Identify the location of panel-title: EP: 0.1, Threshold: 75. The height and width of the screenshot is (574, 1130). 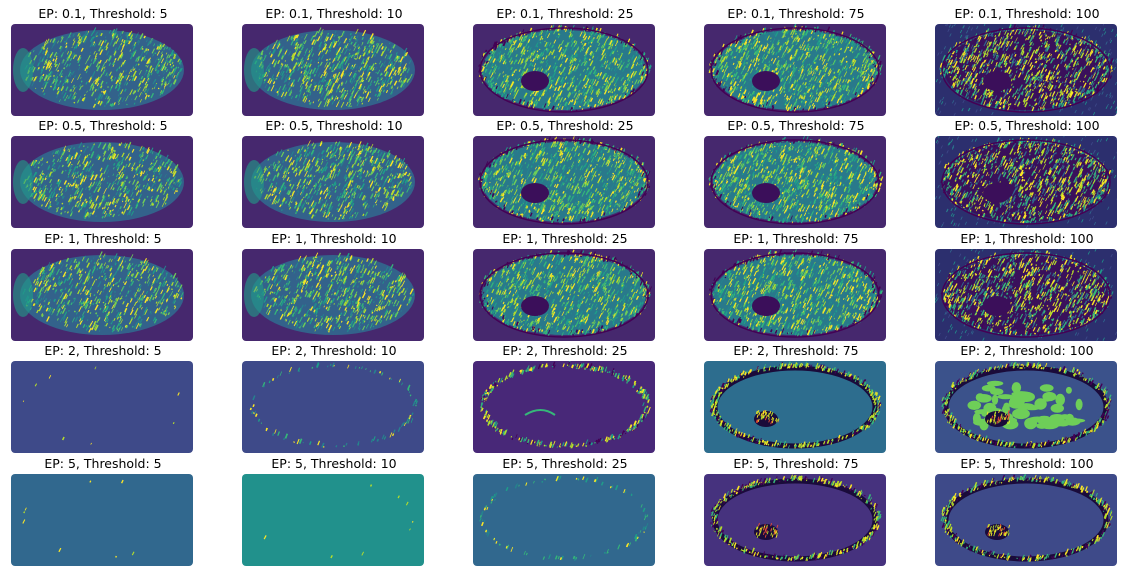
(796, 13).